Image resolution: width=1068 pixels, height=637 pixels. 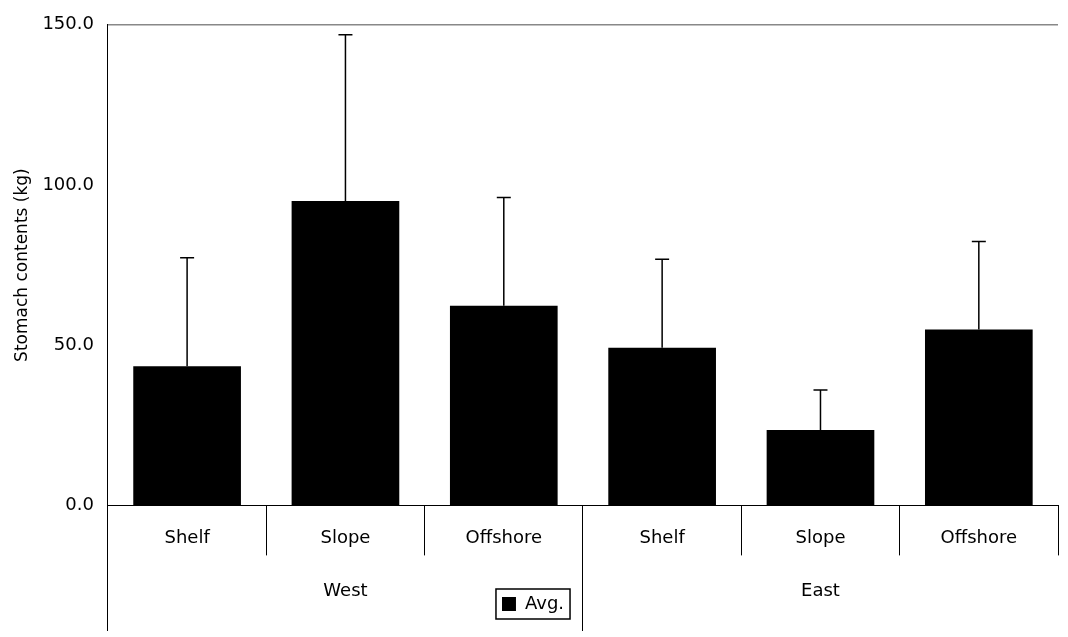 What do you see at coordinates (345, 590) in the screenshot?
I see `text: West` at bounding box center [345, 590].